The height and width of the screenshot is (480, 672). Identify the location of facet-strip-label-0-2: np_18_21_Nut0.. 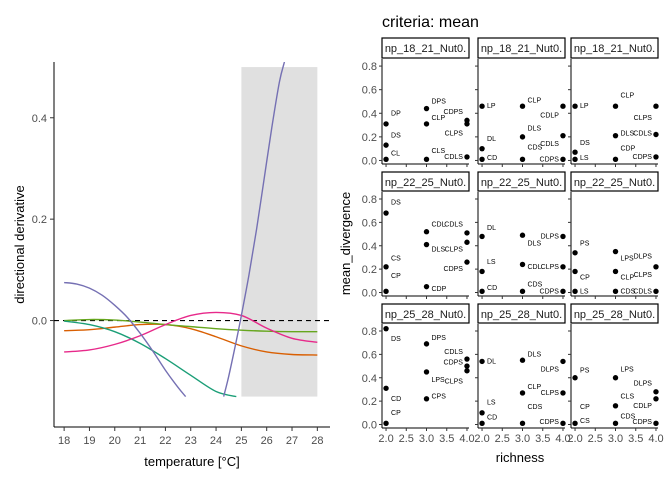
(614, 49).